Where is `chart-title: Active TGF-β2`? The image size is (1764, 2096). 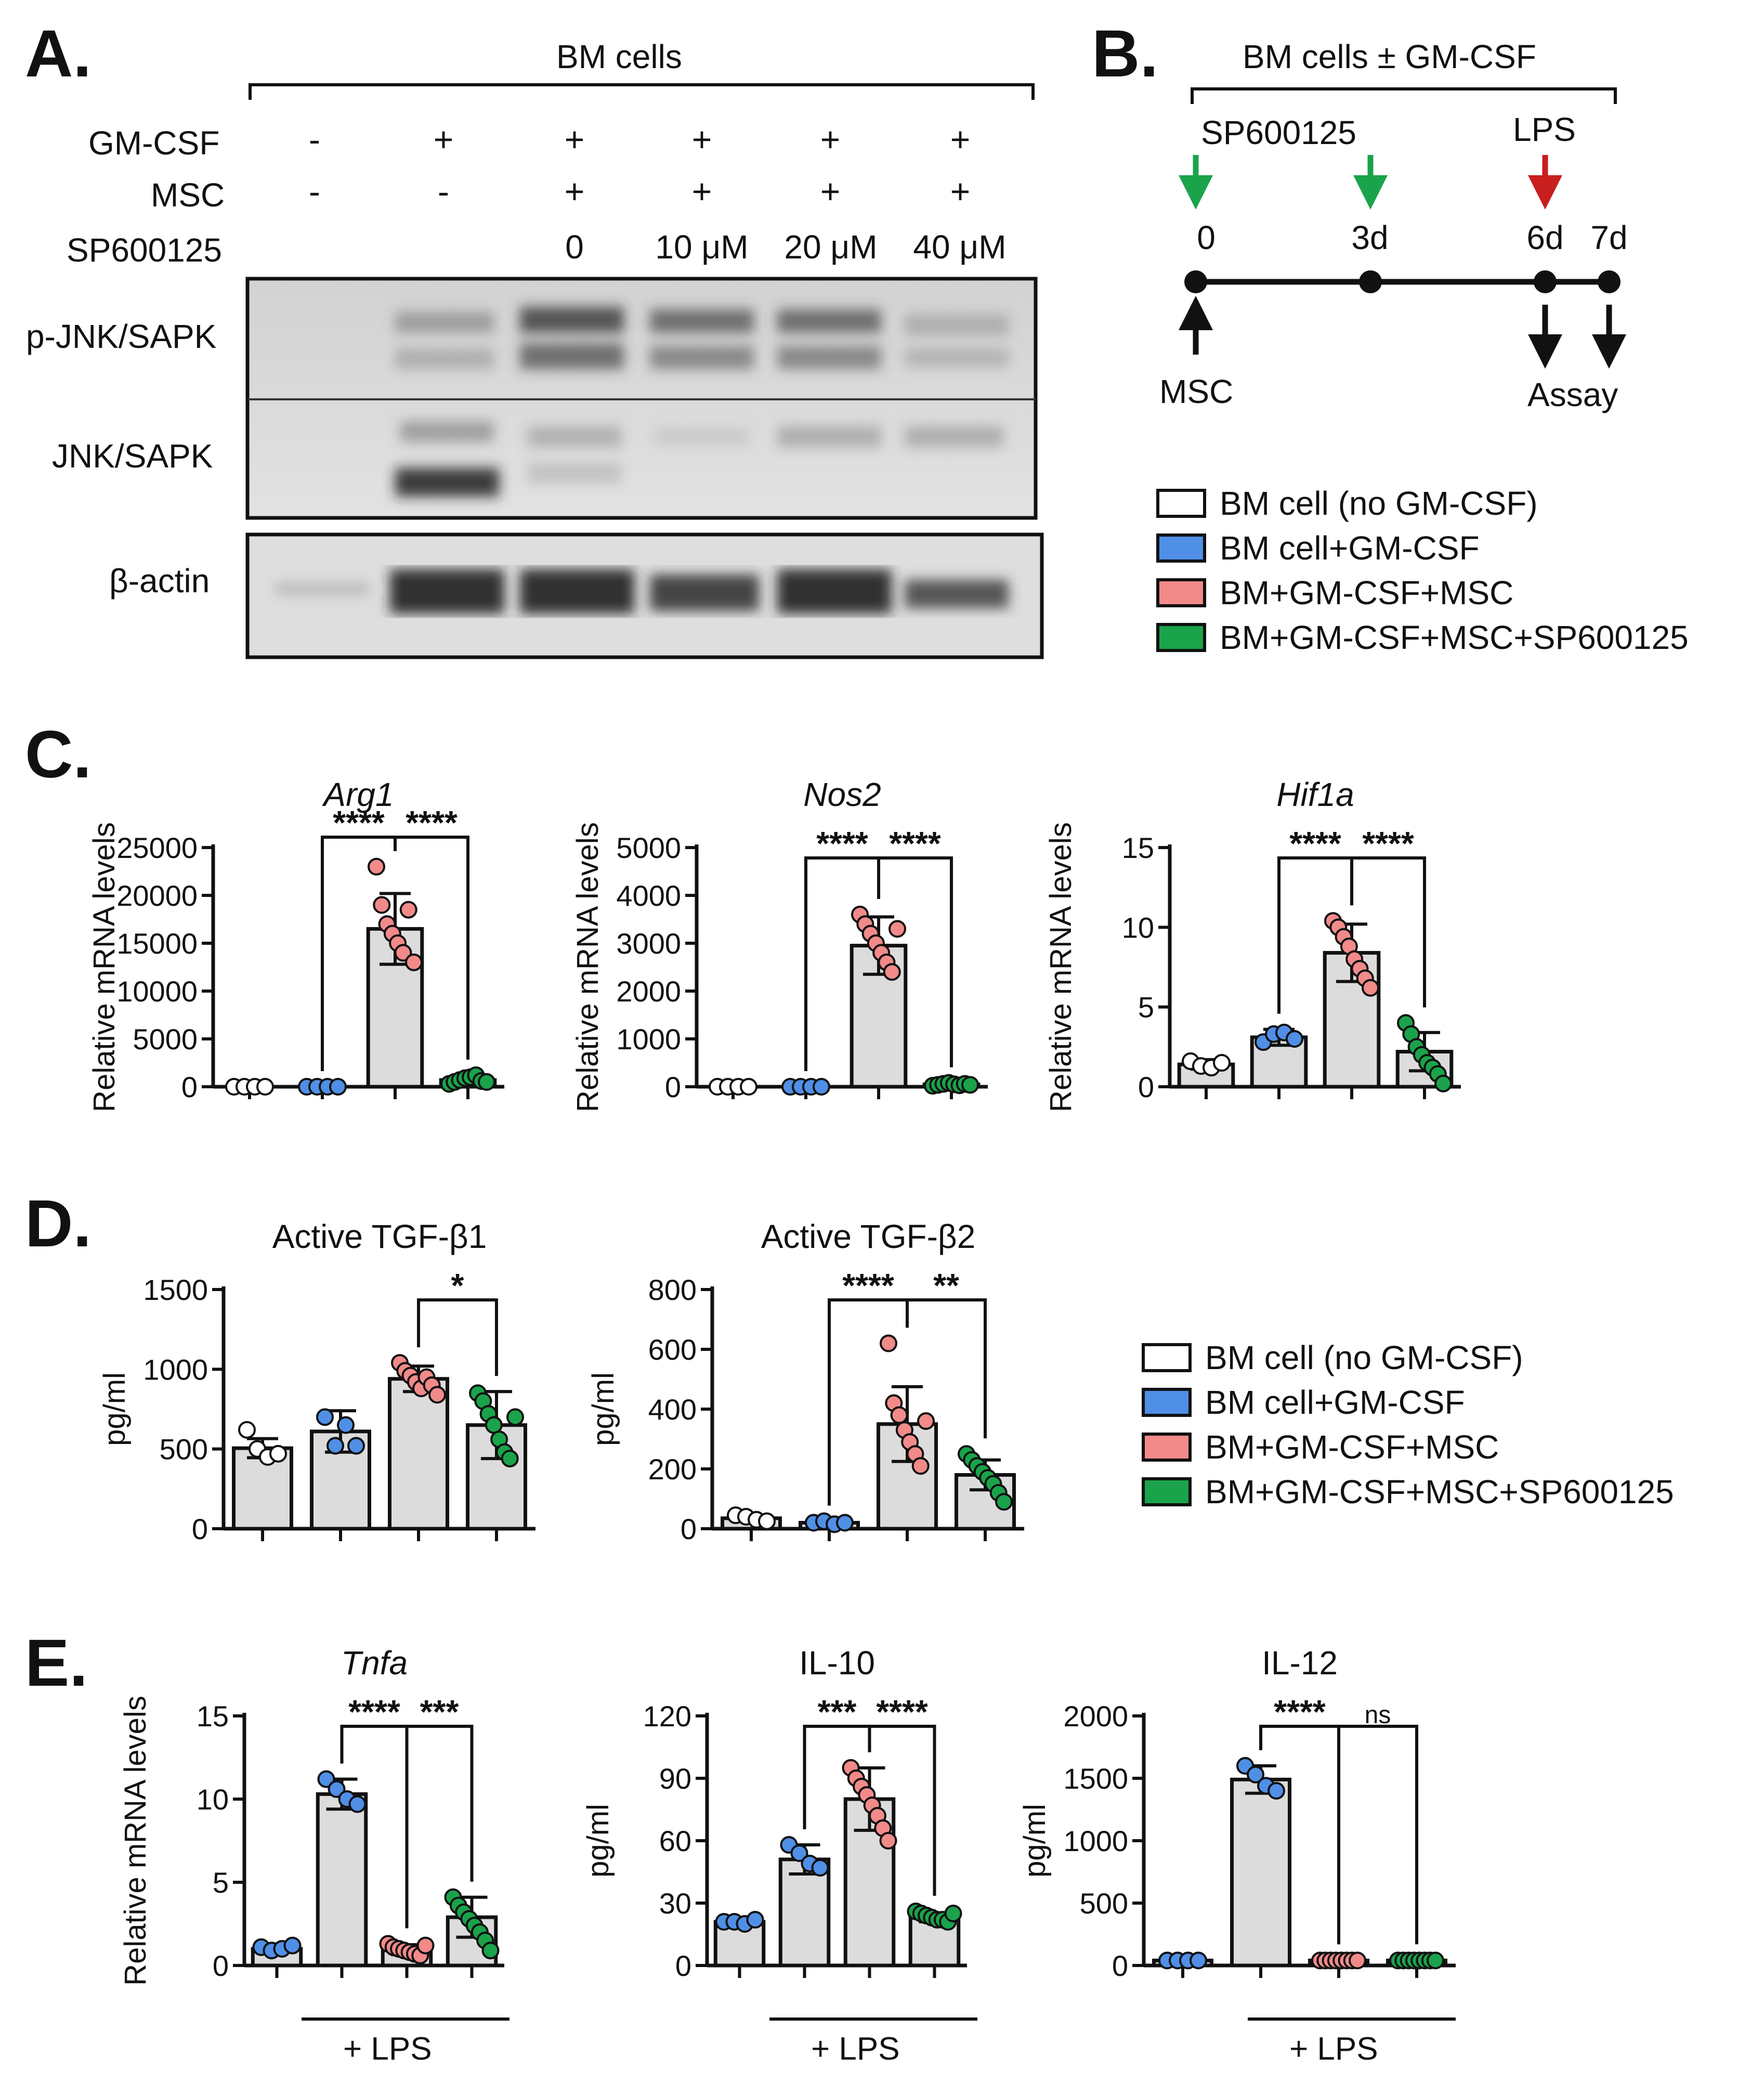
chart-title: Active TGF-β2 is located at coordinates (868, 1236).